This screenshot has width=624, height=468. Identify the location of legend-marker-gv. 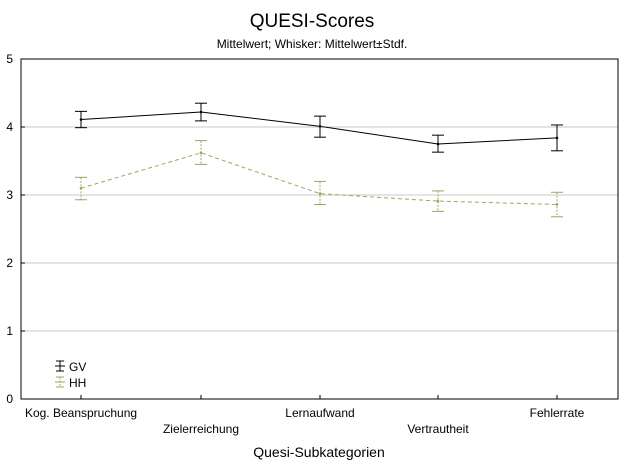
(60, 366).